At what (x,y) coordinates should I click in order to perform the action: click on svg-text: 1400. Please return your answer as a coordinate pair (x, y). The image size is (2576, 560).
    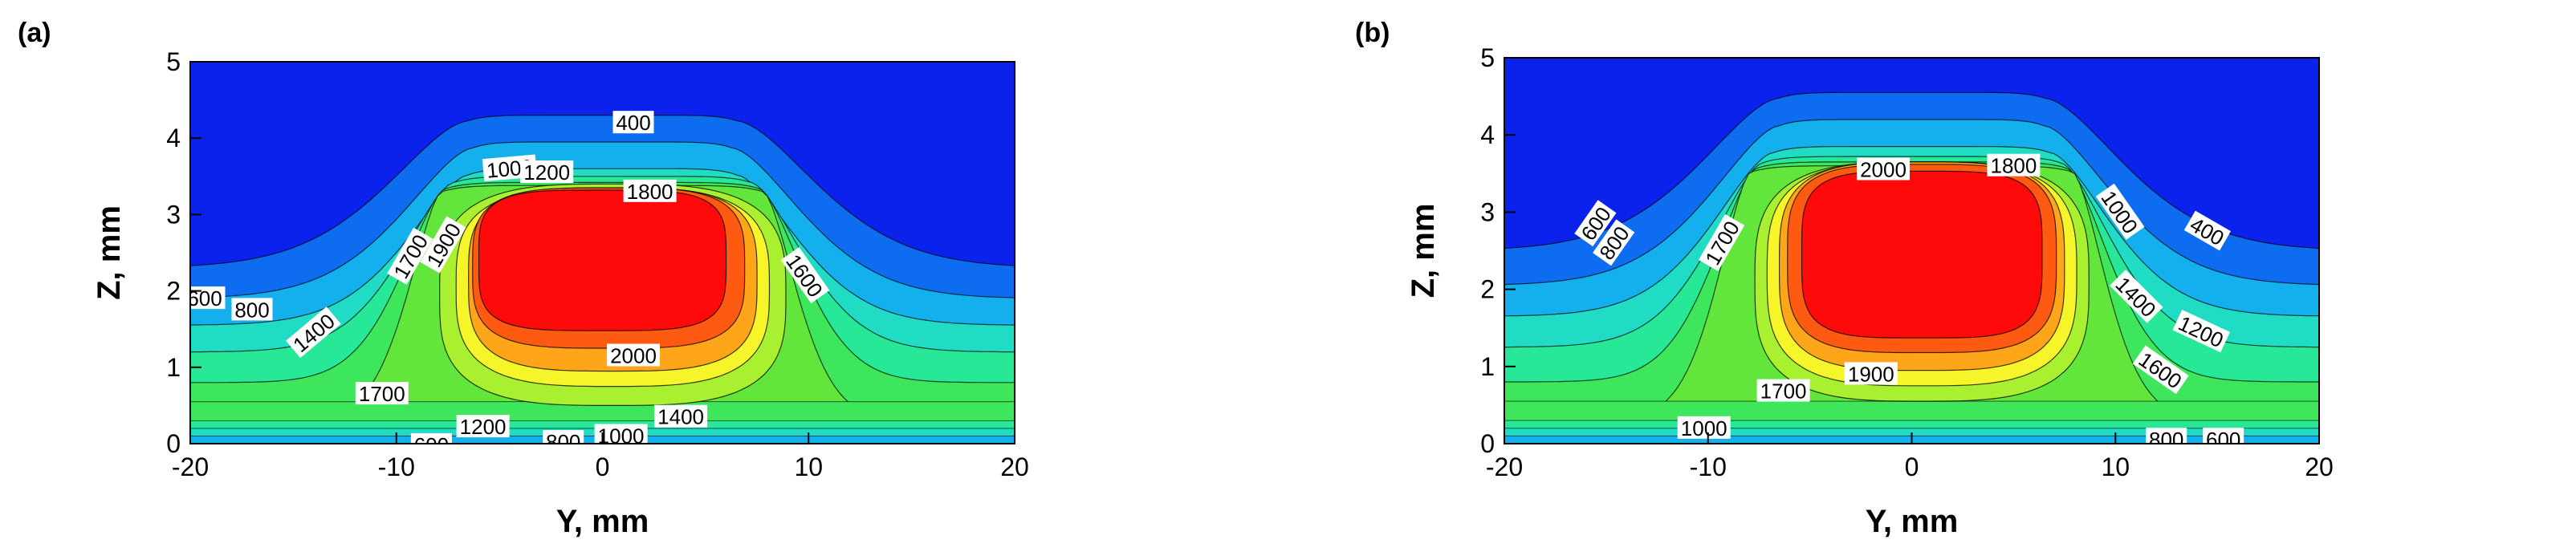
    Looking at the image, I should click on (680, 417).